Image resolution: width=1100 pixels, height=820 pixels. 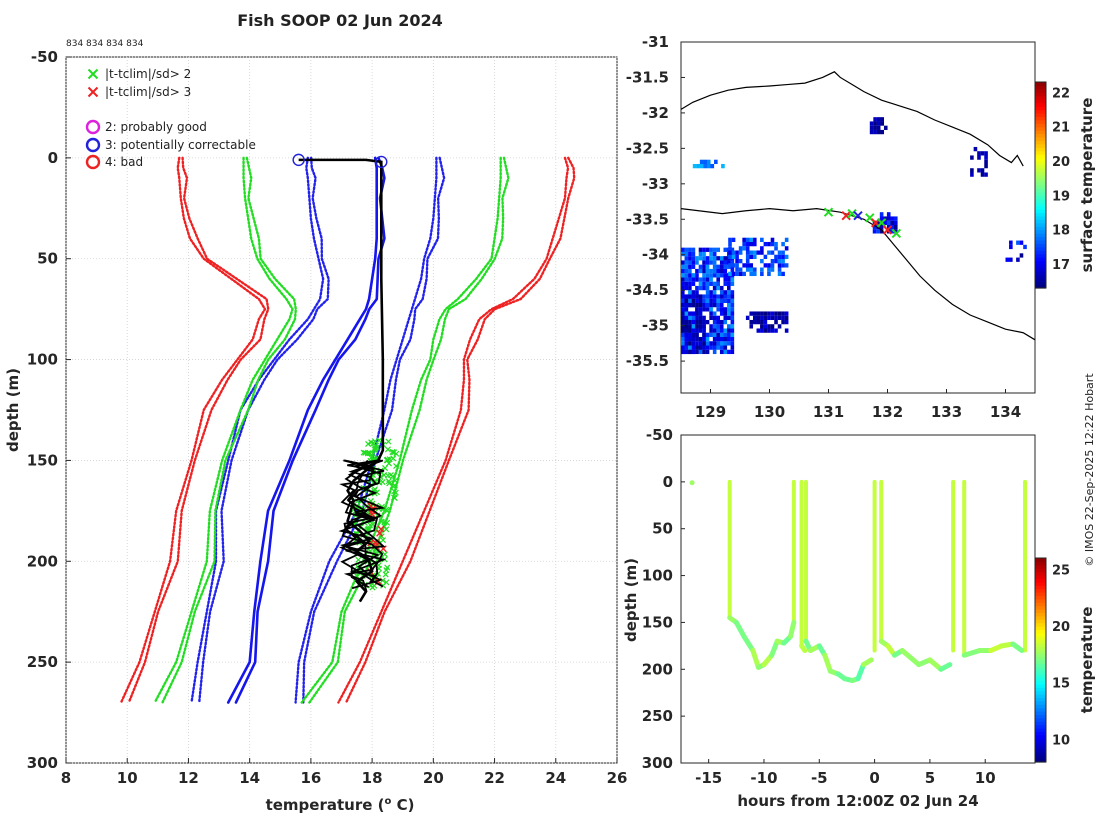 What do you see at coordinates (366, 430) in the screenshot?
I see `clim-line-1sd` at bounding box center [366, 430].